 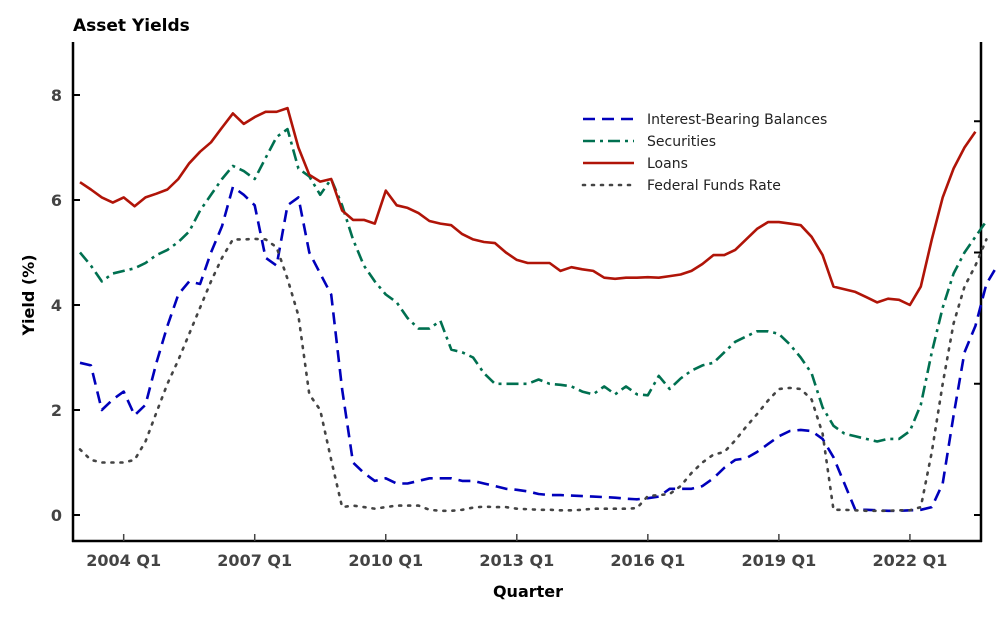 What do you see at coordinates (56, 305) in the screenshot?
I see `y-tick-label: 4` at bounding box center [56, 305].